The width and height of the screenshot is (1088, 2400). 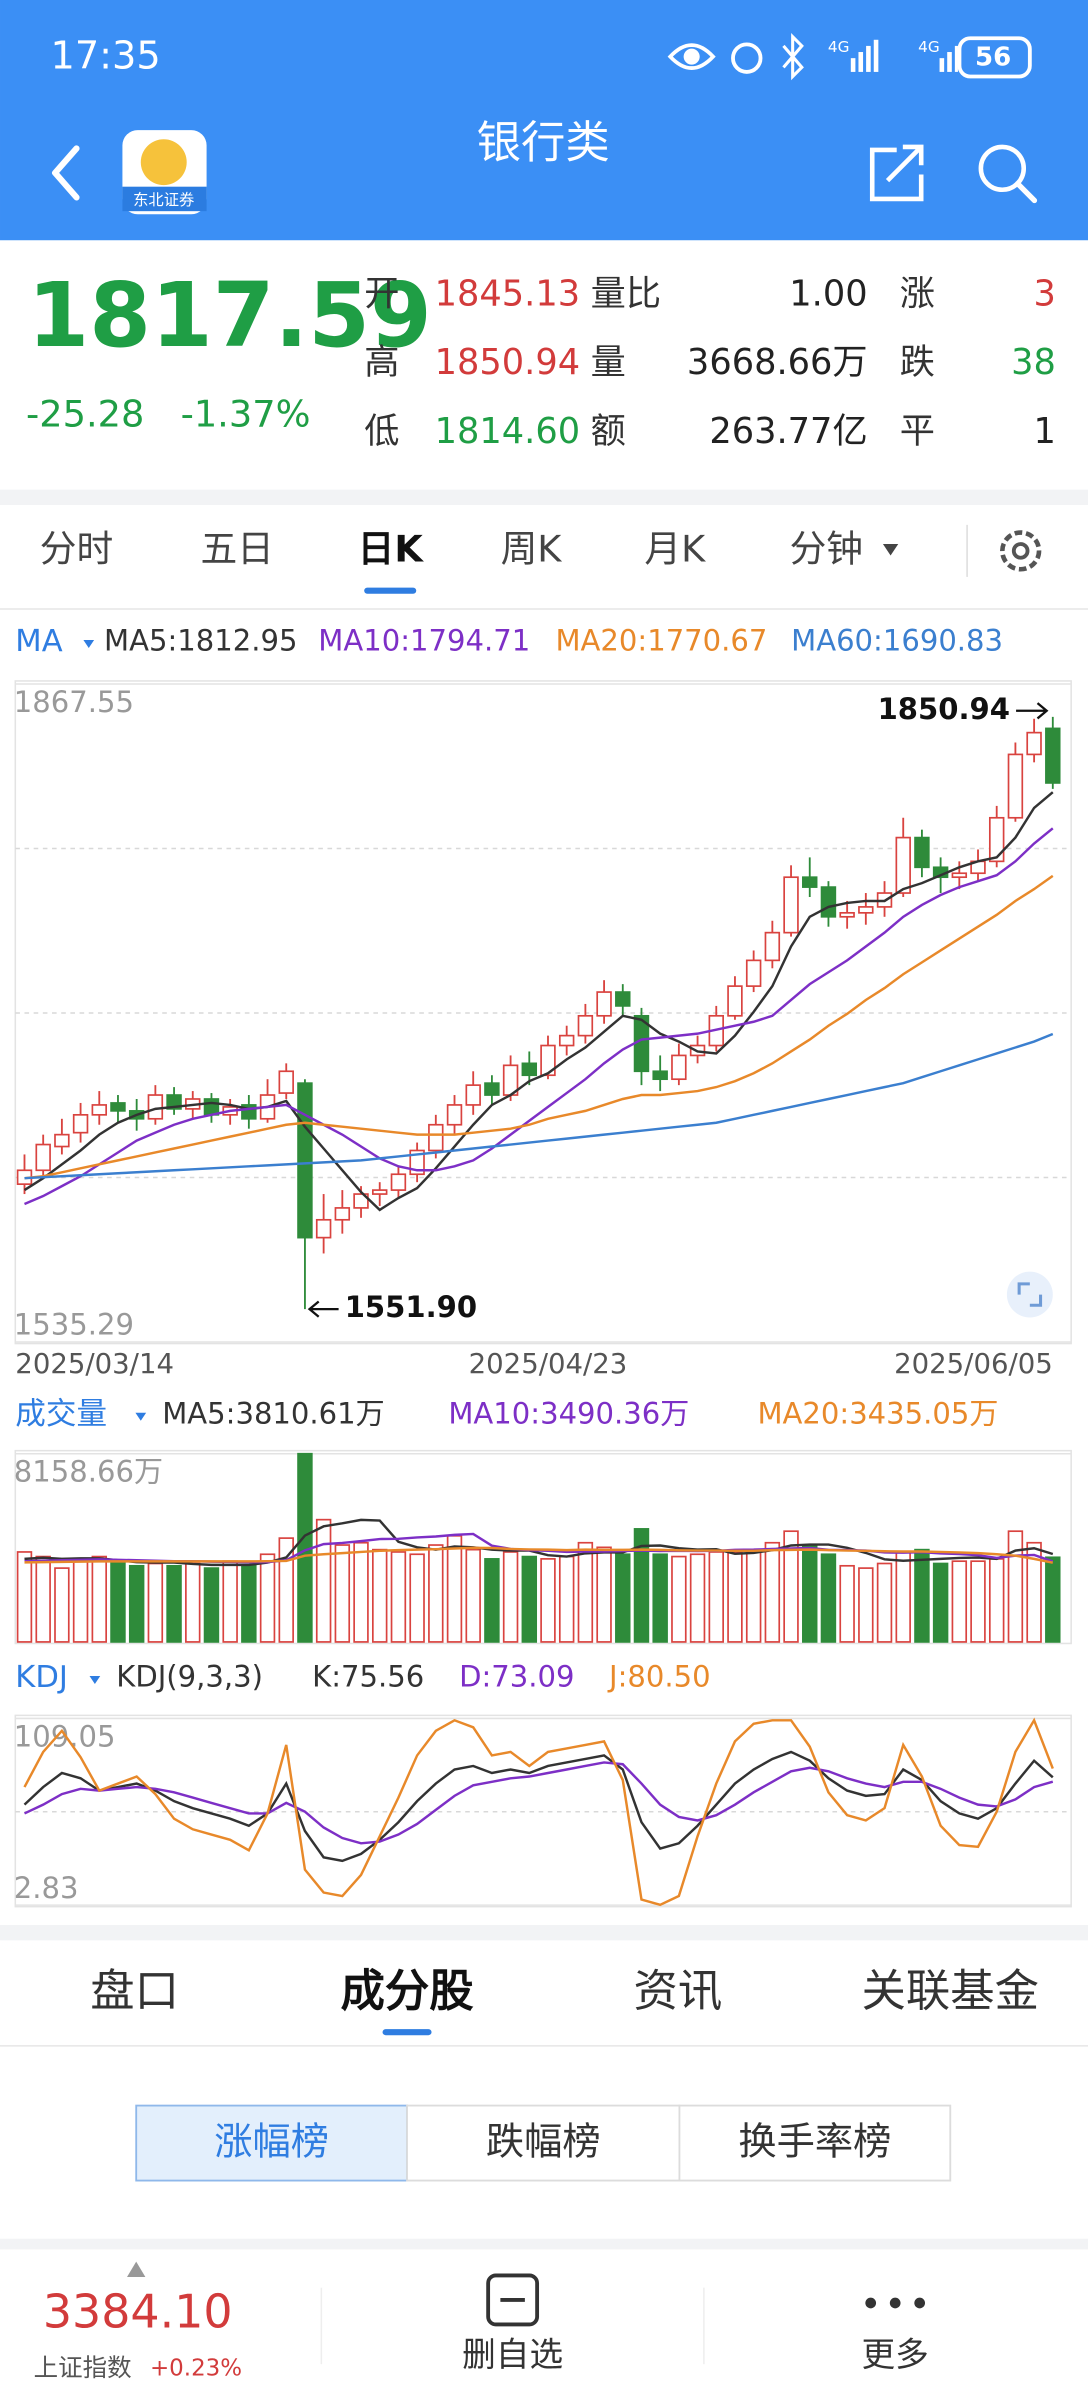 I want to click on legend-entry: K:75.56, so click(x=368, y=1677).